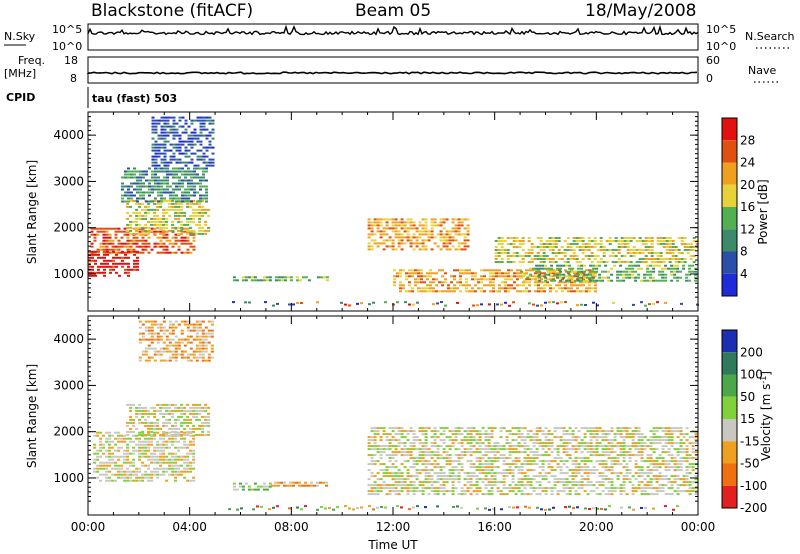  What do you see at coordinates (67, 46) in the screenshot?
I see `nsky-tick-bottom: 10^0` at bounding box center [67, 46].